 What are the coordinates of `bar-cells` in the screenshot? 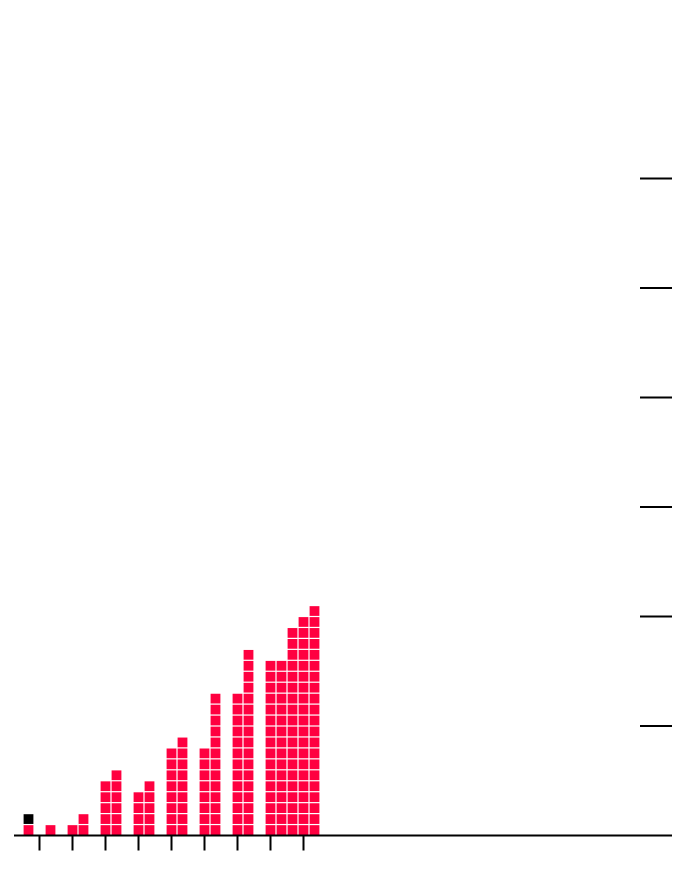 It's located at (171, 720).